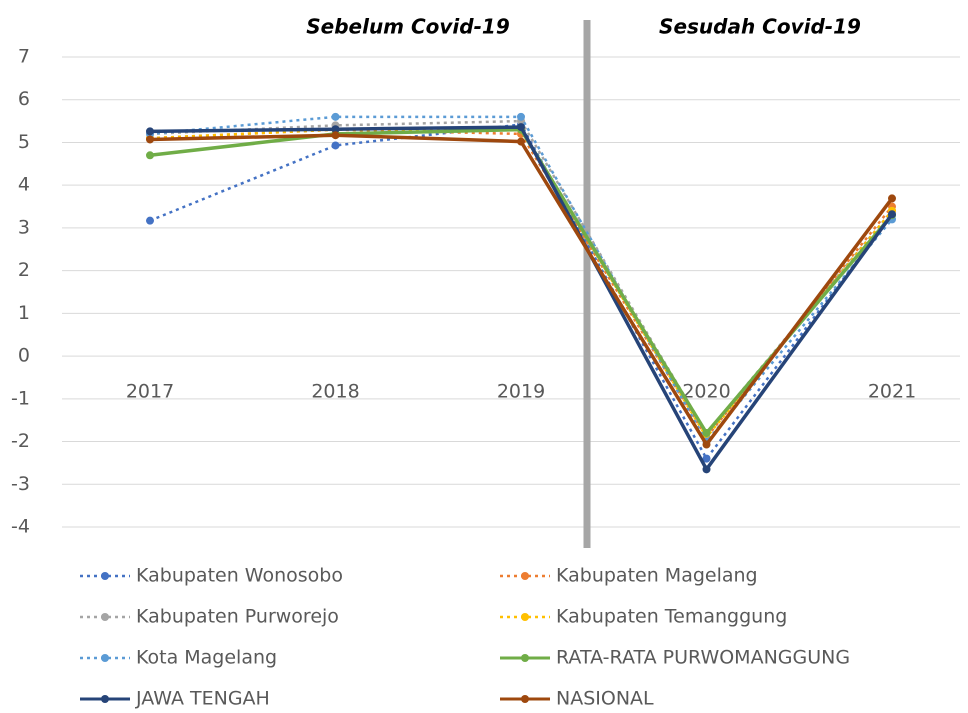  What do you see at coordinates (150, 392) in the screenshot?
I see `x-tick-label: 2017` at bounding box center [150, 392].